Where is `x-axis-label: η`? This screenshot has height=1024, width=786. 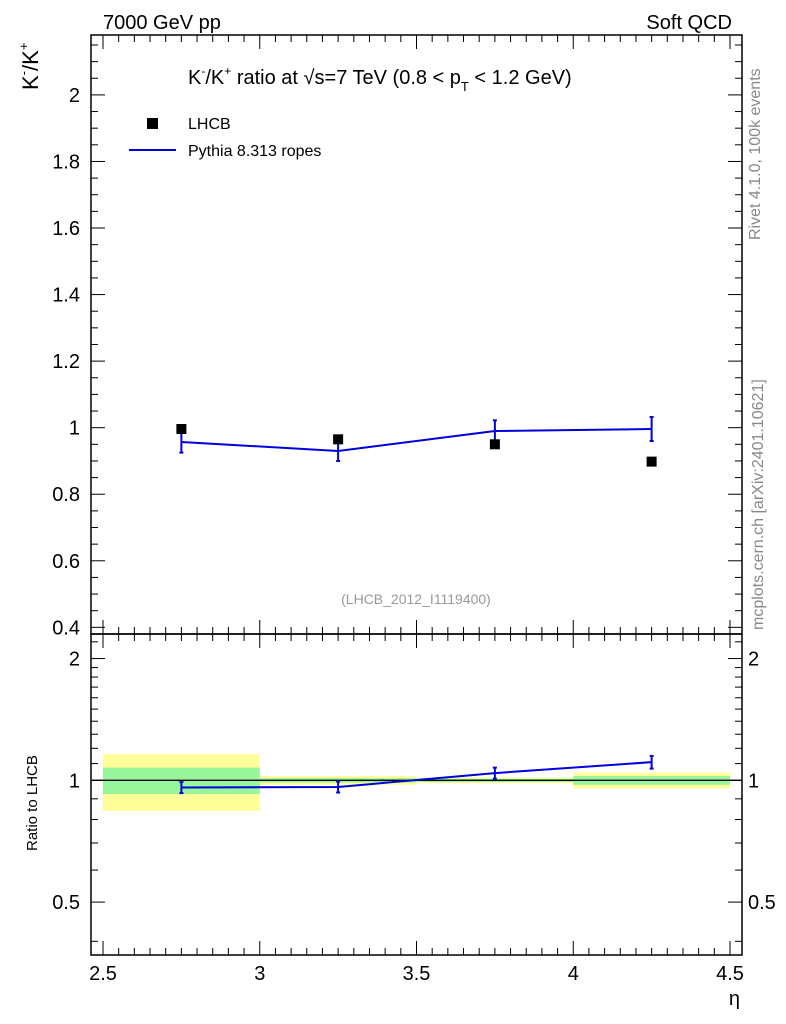
x-axis-label: η is located at coordinates (734, 999).